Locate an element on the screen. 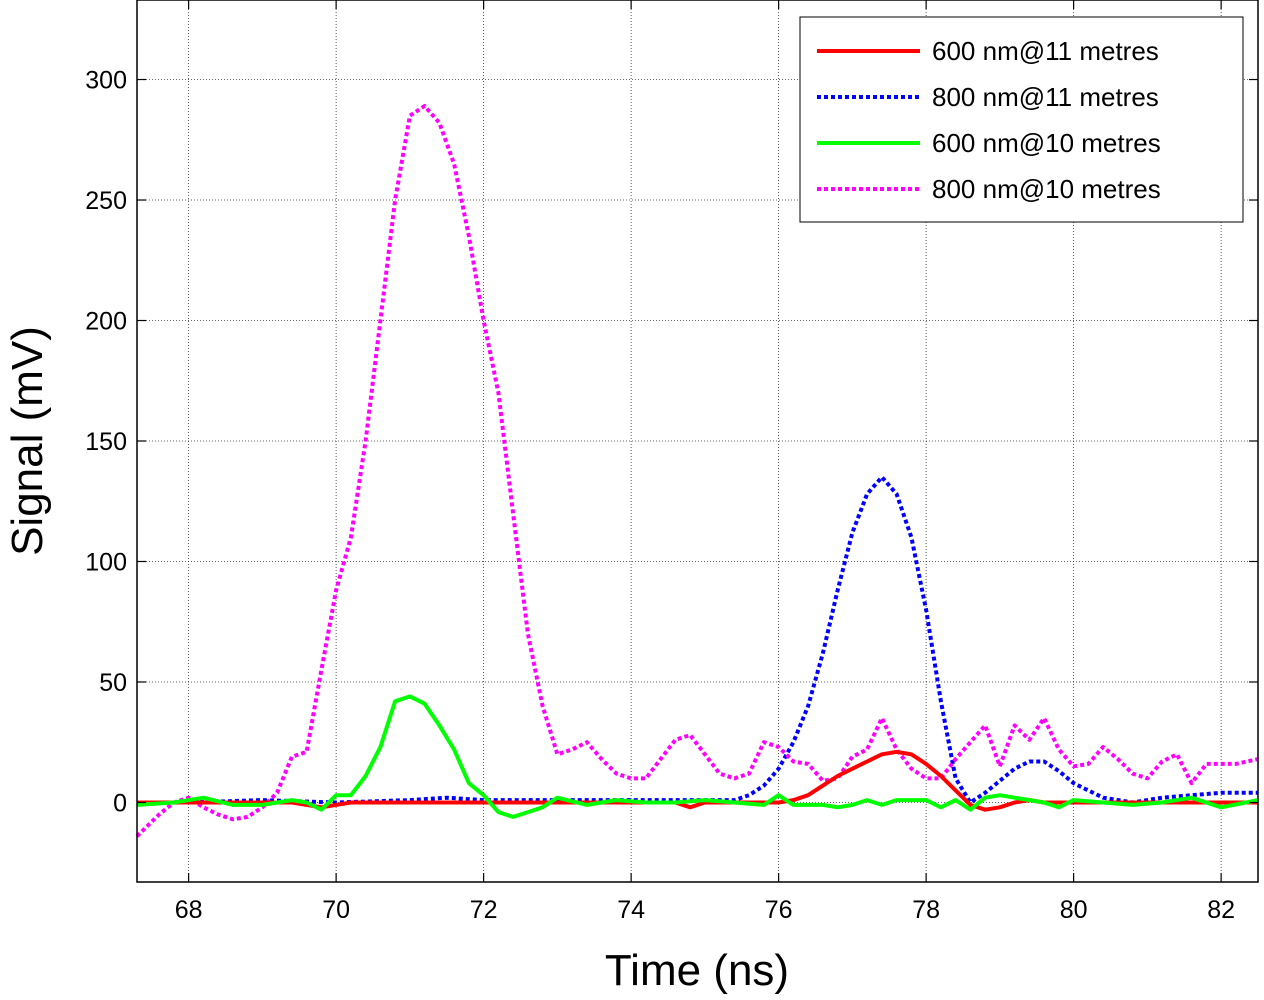 The width and height of the screenshot is (1264, 1000). x-tick-label-6: 80 is located at coordinates (1074, 910).